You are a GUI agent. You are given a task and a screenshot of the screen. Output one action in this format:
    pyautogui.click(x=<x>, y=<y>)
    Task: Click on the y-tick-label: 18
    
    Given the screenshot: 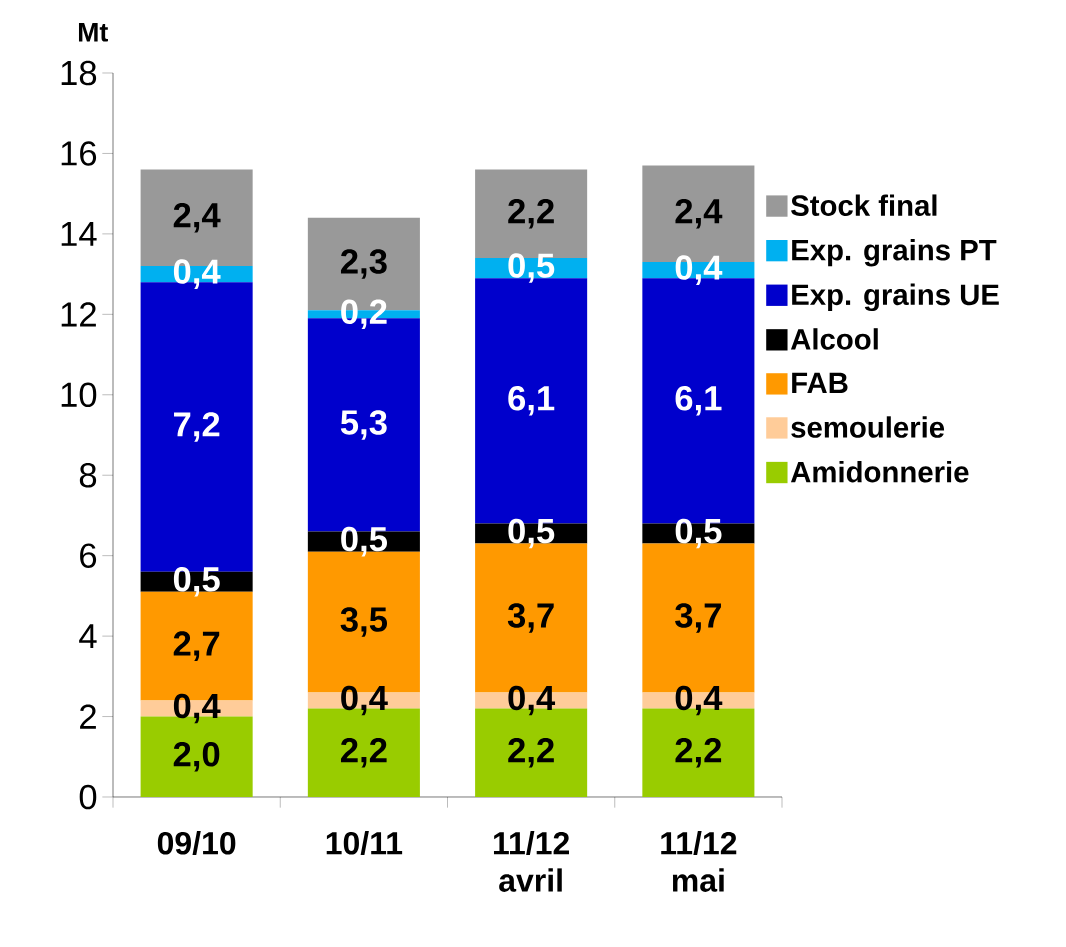 What is the action you would take?
    pyautogui.click(x=79, y=73)
    